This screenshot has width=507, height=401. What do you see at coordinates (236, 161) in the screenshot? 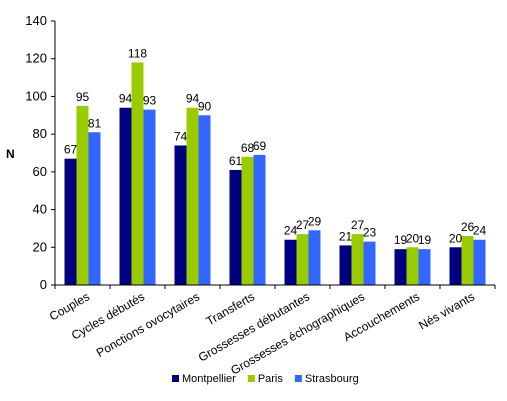
I see `data-label: 61` at bounding box center [236, 161].